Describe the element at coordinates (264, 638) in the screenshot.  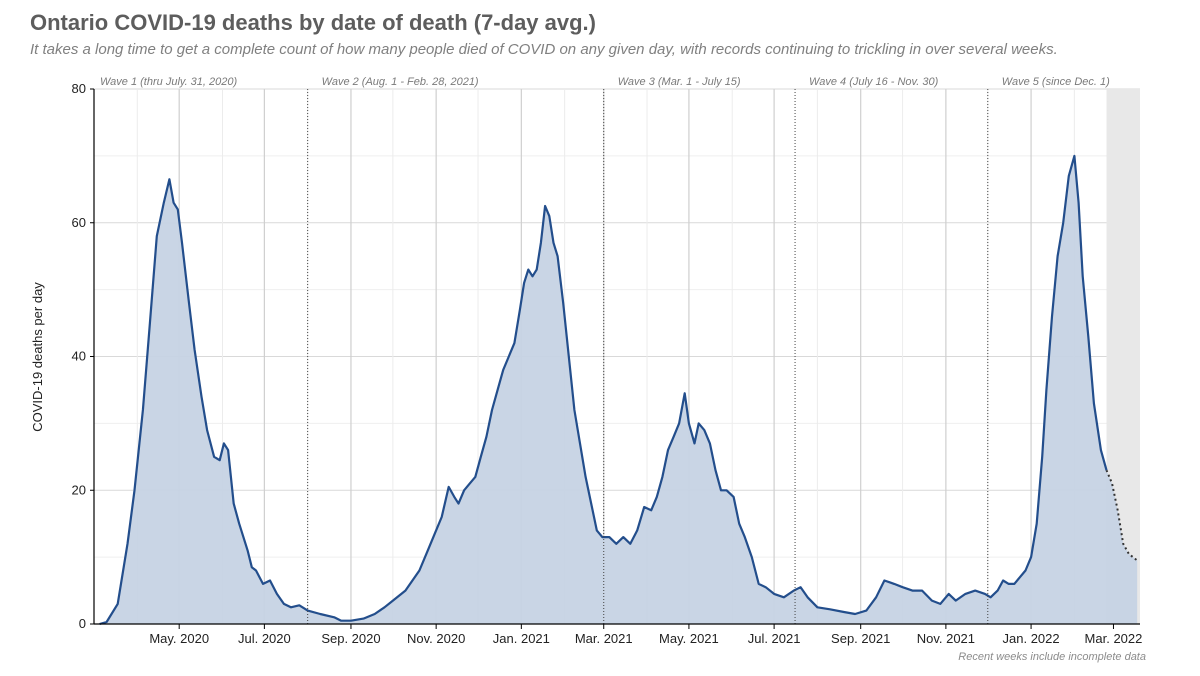
I see `x-tick-label: Jul. 2020` at that location.